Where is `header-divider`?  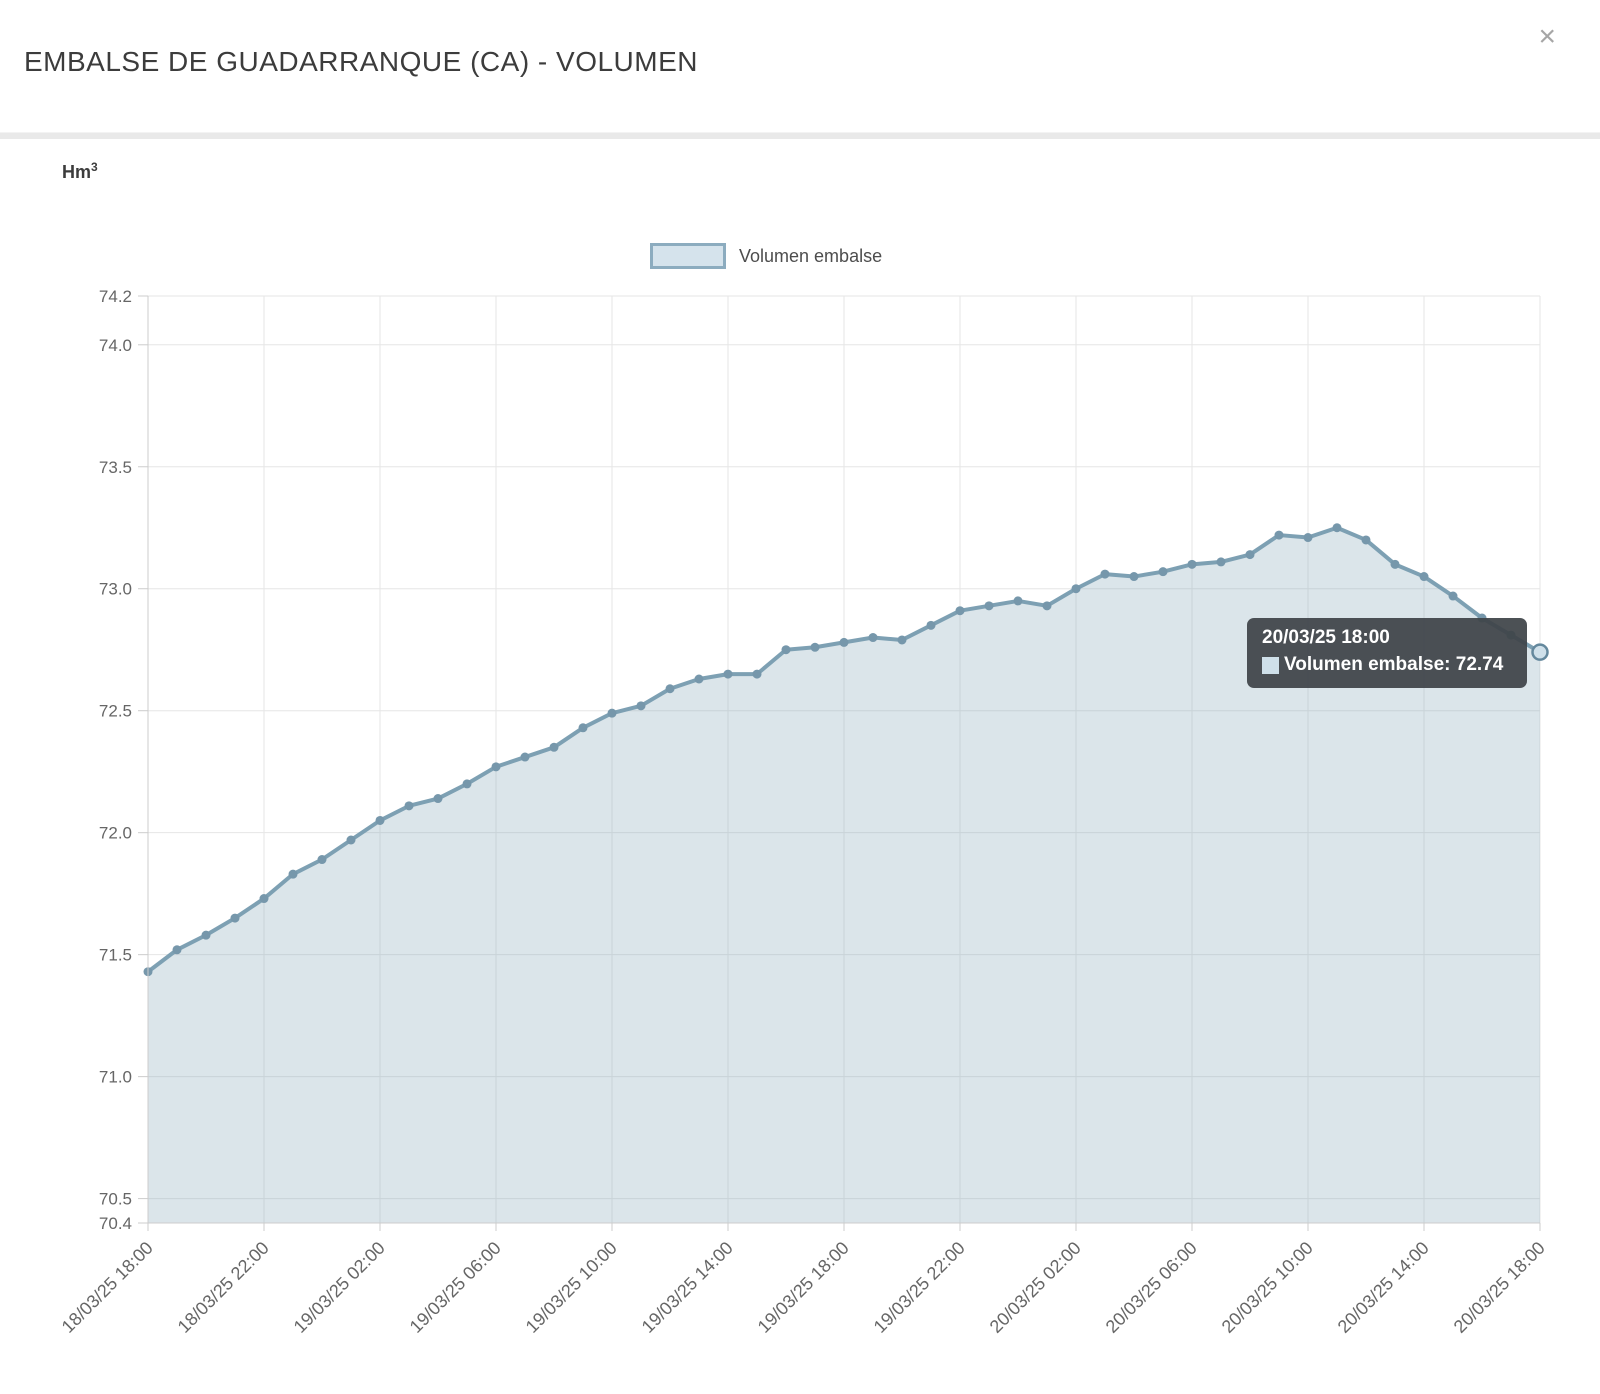 header-divider is located at coordinates (800, 135).